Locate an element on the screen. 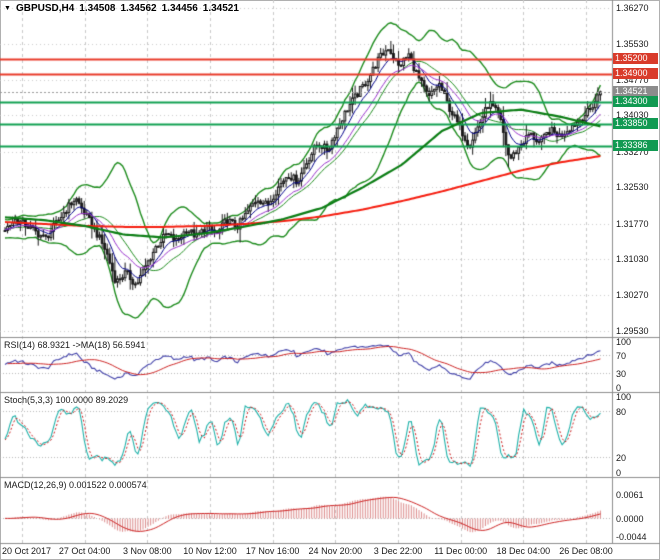  x-axis-label: 26 Dec 08:00 is located at coordinates (586, 551).